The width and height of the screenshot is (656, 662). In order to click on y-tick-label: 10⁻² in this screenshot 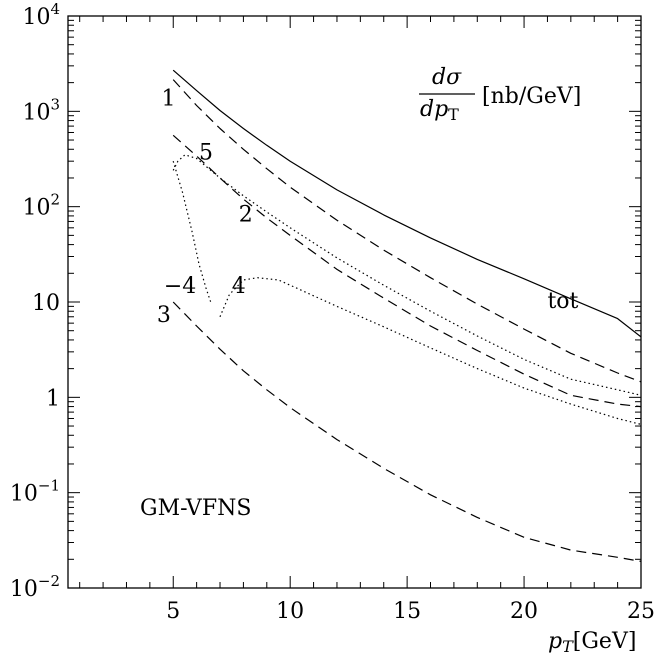, I will do `click(35, 587)`.